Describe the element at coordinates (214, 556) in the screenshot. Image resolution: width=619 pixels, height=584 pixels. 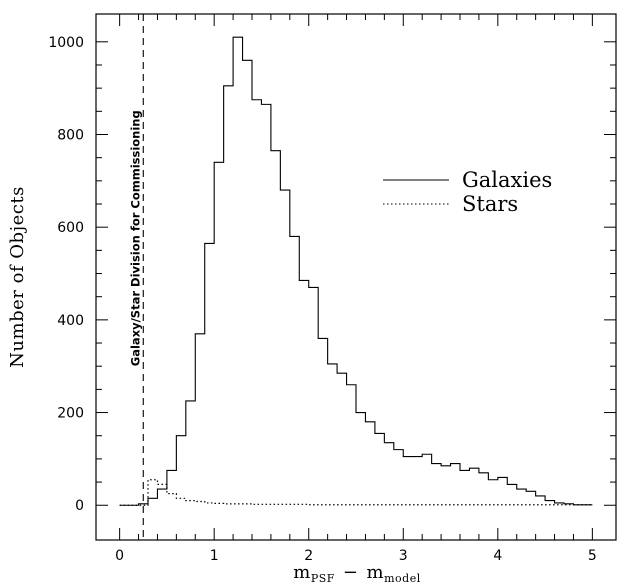
I see `x-tick-label: 1` at that location.